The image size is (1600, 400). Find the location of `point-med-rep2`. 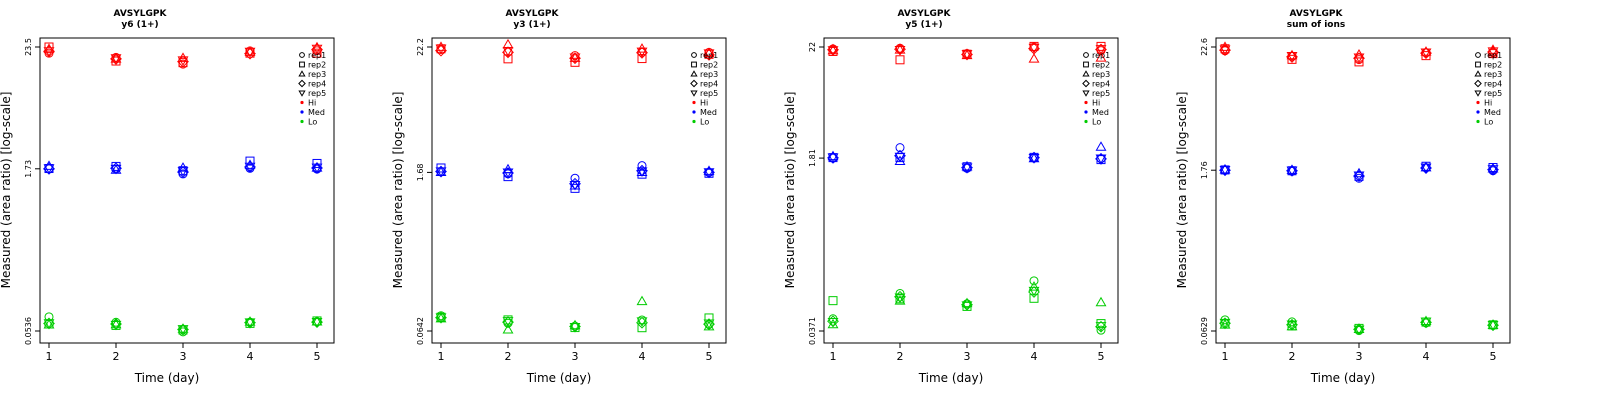

point-med-rep2 is located at coordinates (250, 161).